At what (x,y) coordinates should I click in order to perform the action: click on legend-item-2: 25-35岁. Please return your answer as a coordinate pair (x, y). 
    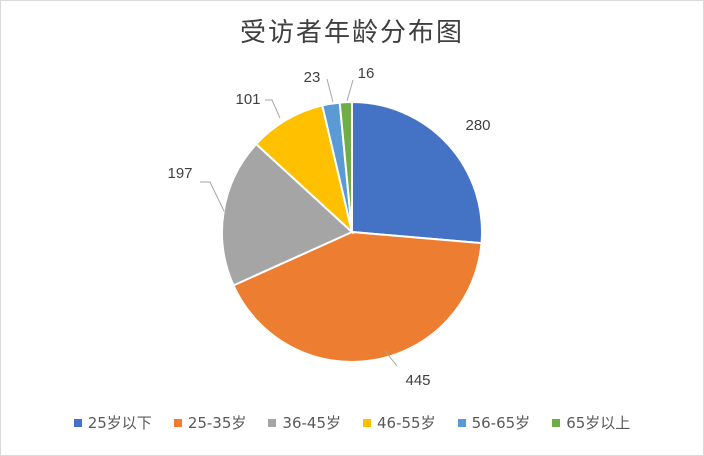
    Looking at the image, I should click on (210, 422).